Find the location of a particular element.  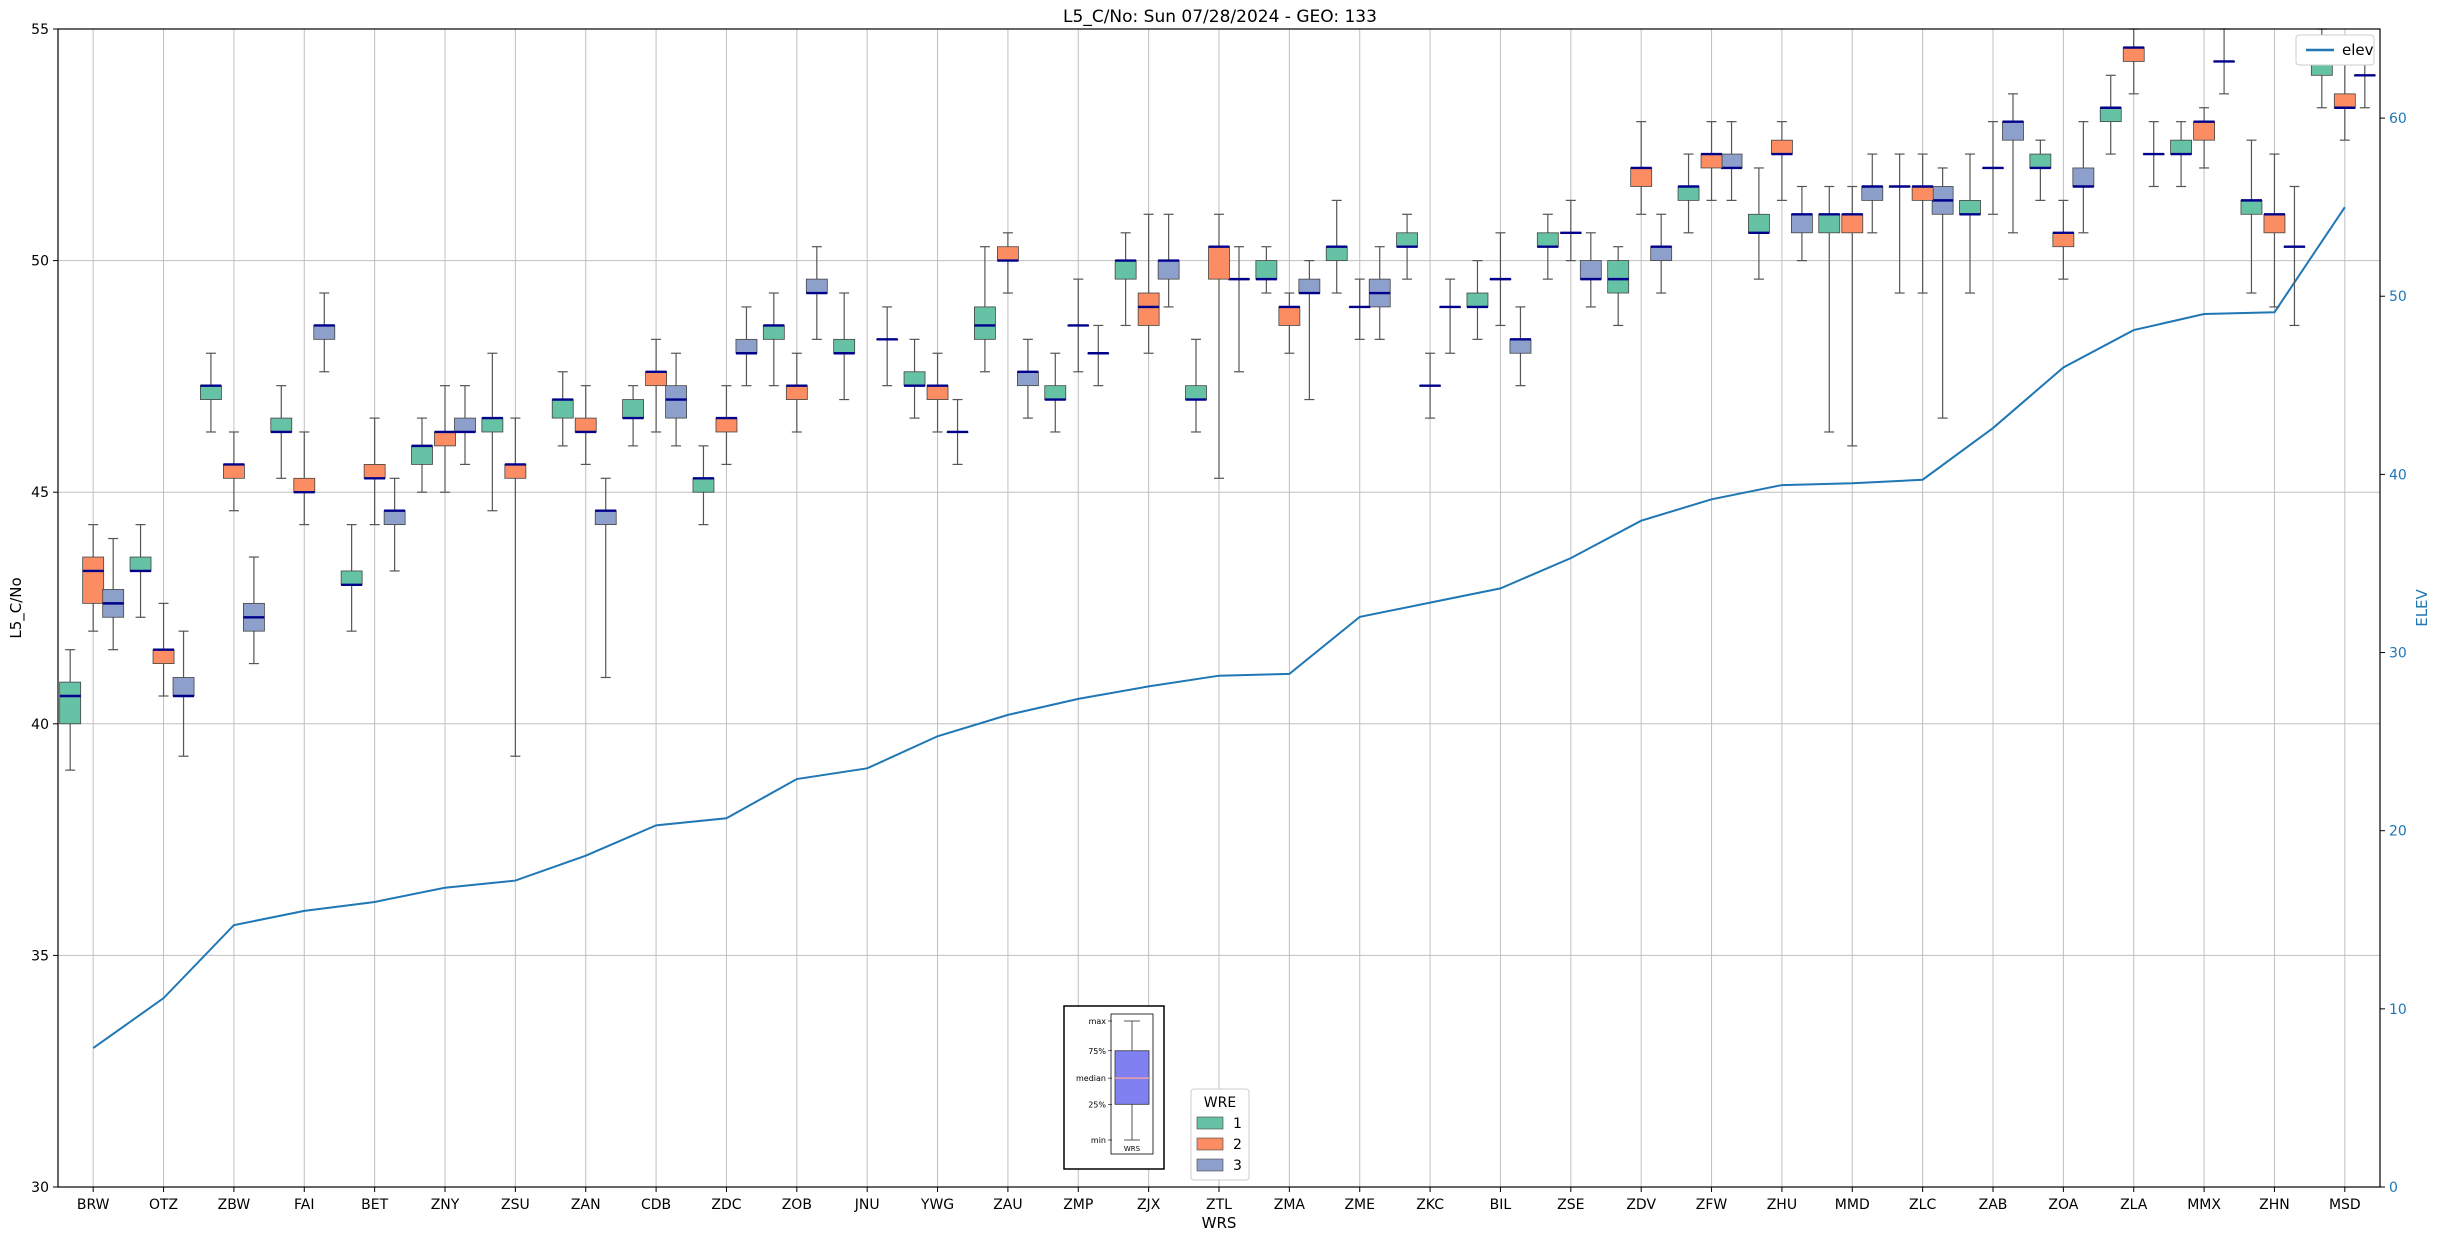

box-zab-wre1 is located at coordinates (1970, 223).